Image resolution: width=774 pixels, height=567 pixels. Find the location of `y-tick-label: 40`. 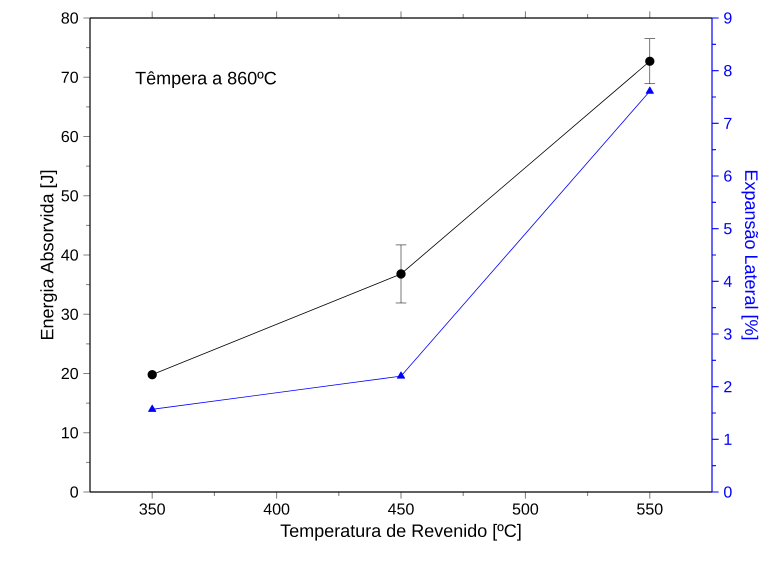

y-tick-label: 40 is located at coordinates (69, 255).